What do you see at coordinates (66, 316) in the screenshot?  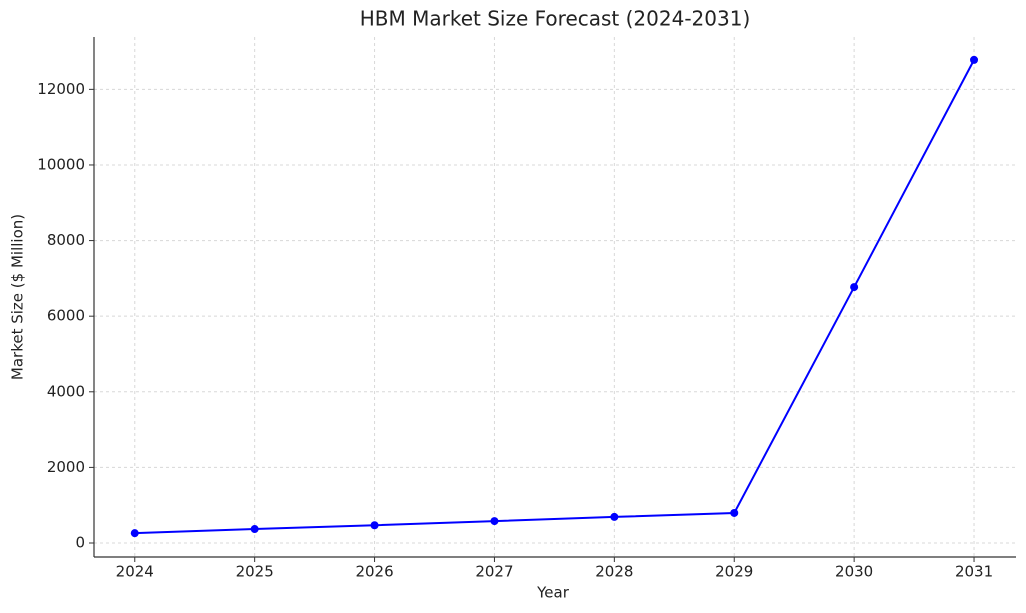 I see `y-tick-label: 6000` at bounding box center [66, 316].